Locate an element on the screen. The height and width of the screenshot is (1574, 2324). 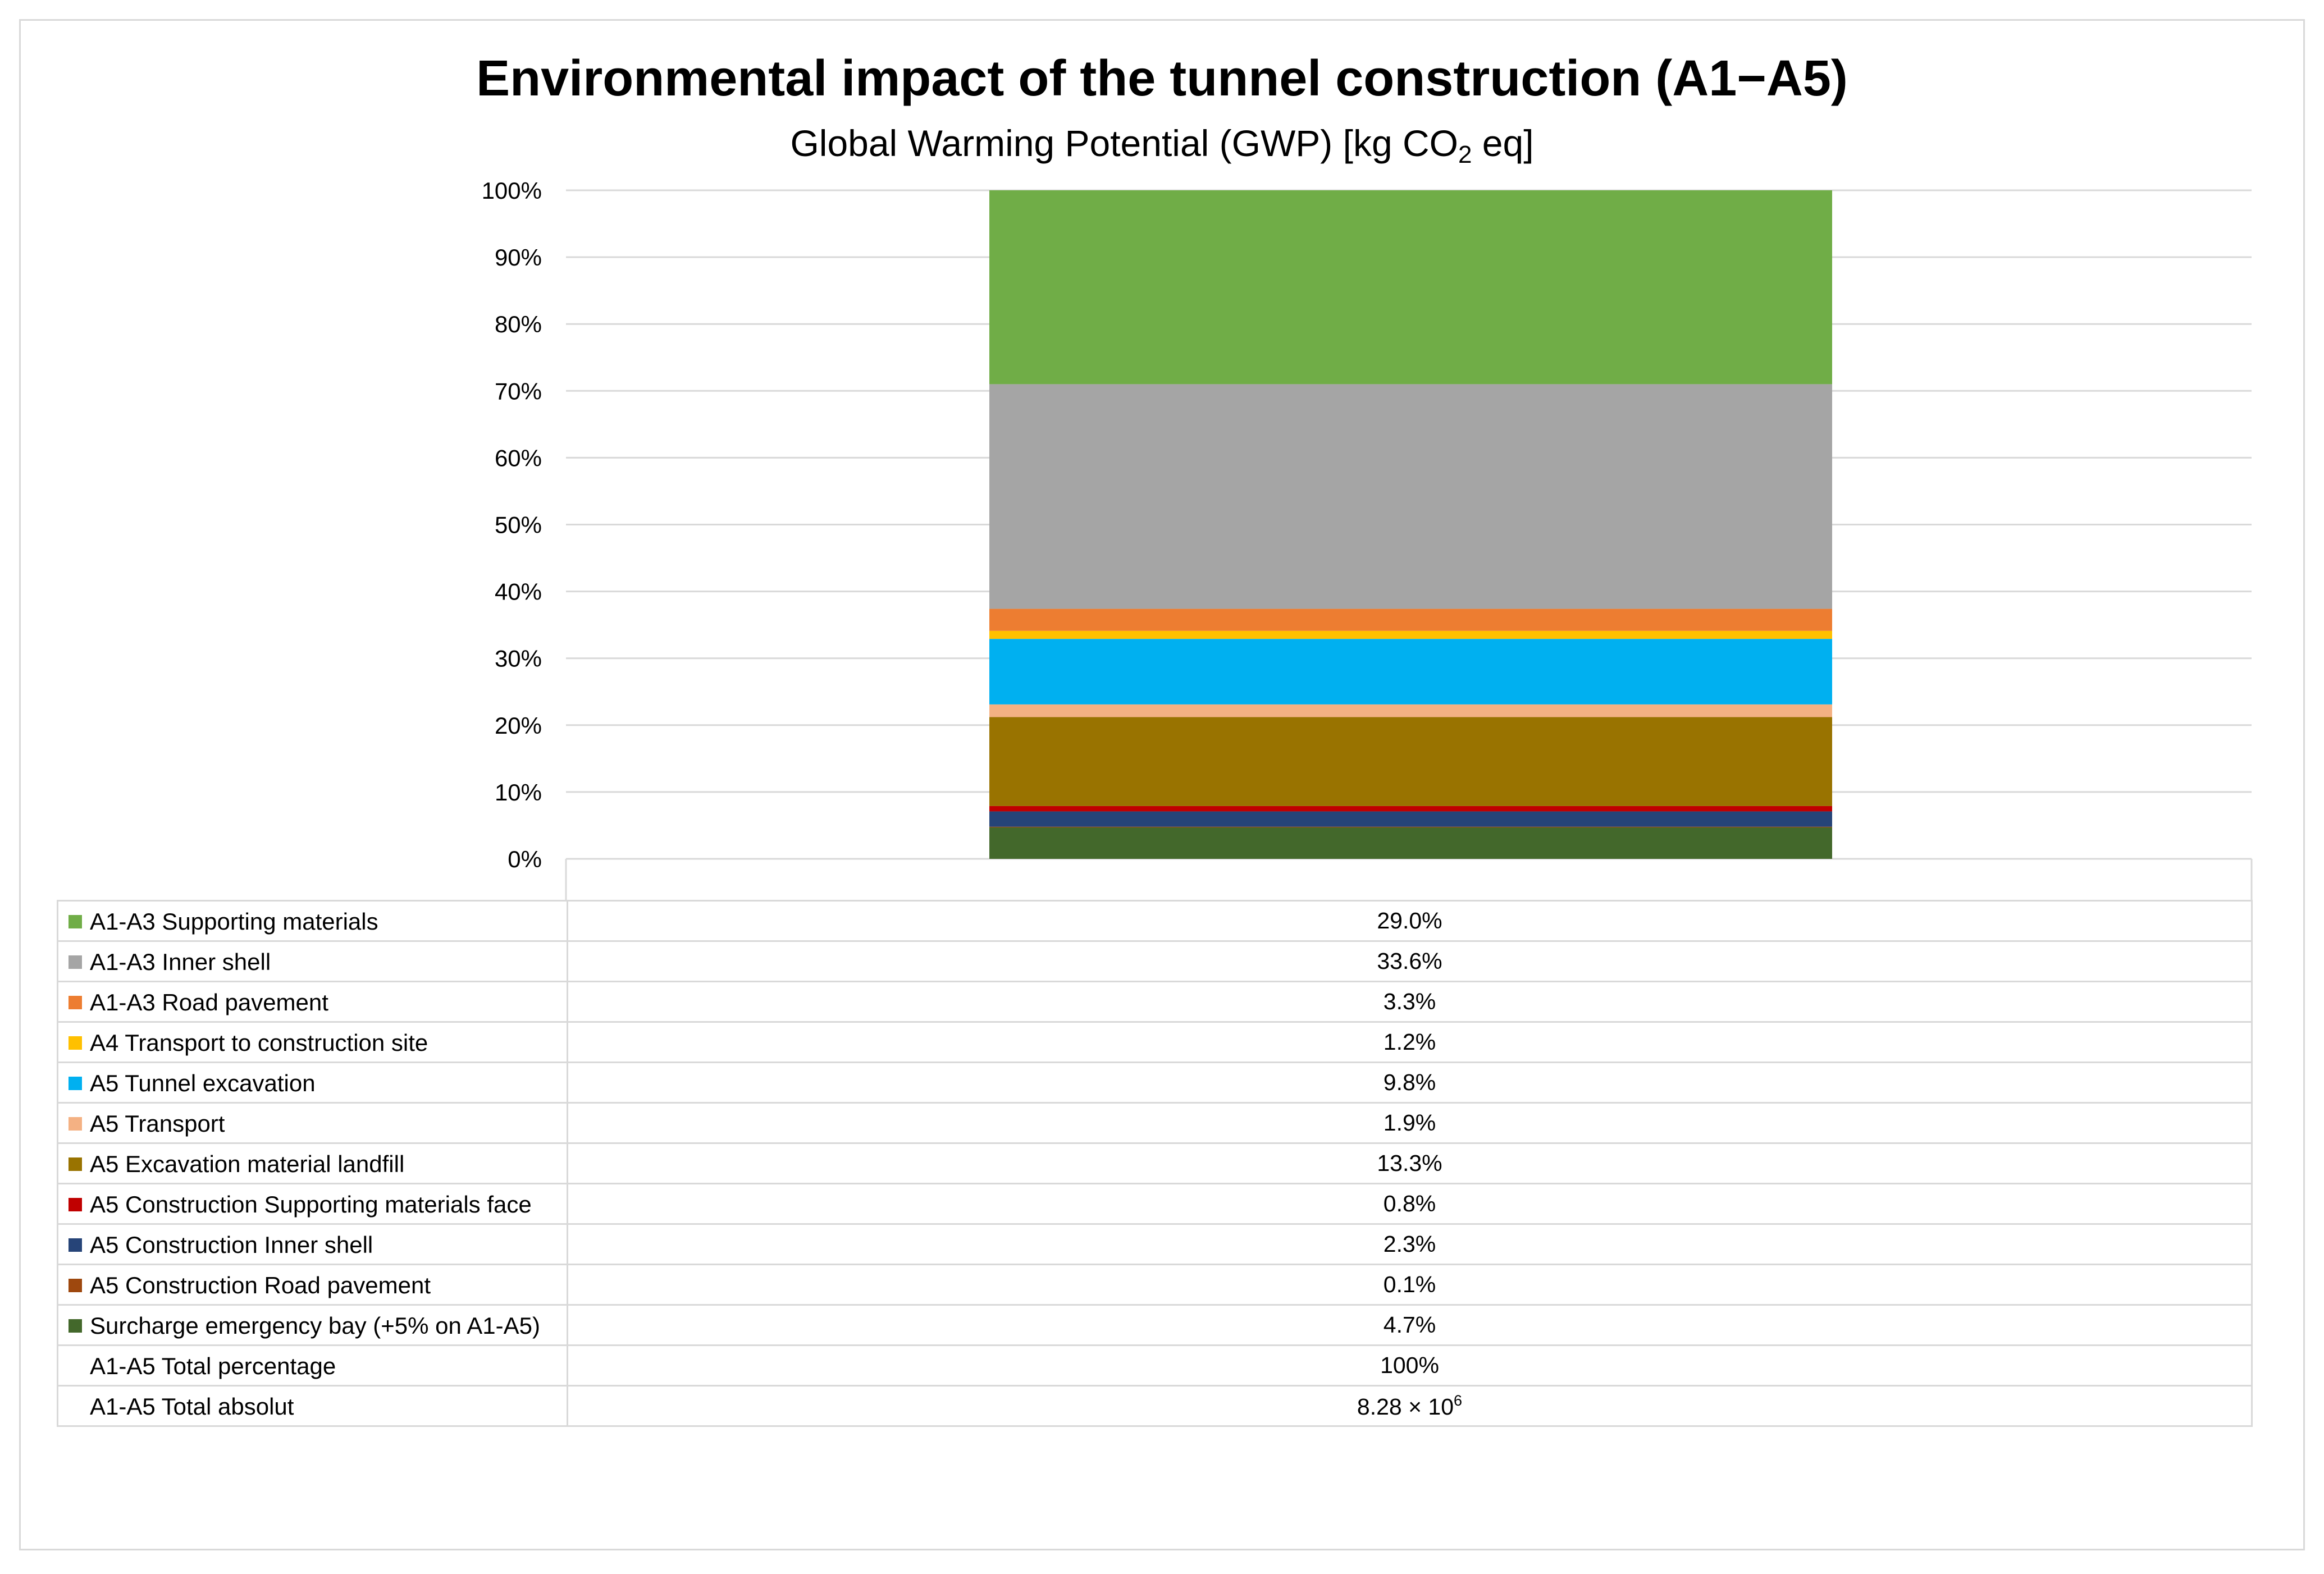
y-tick-label: 40% is located at coordinates (518, 592).